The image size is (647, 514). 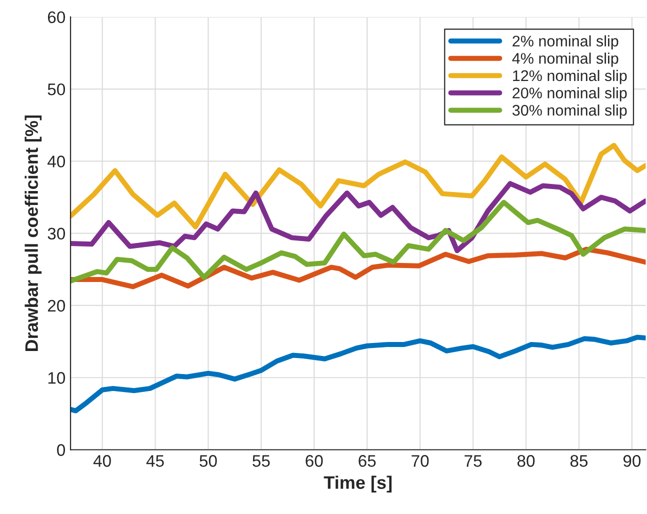 What do you see at coordinates (33, 233) in the screenshot?
I see `y-axis-title: Drawbar pull coefficient [%]` at bounding box center [33, 233].